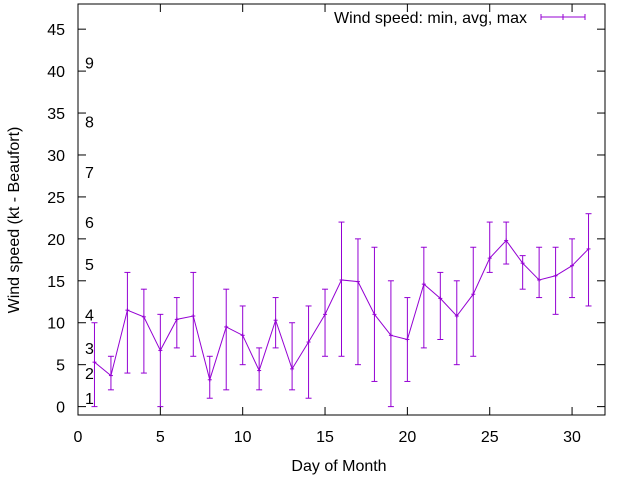  What do you see at coordinates (572, 437) in the screenshot?
I see `x-tick-label: 30` at bounding box center [572, 437].